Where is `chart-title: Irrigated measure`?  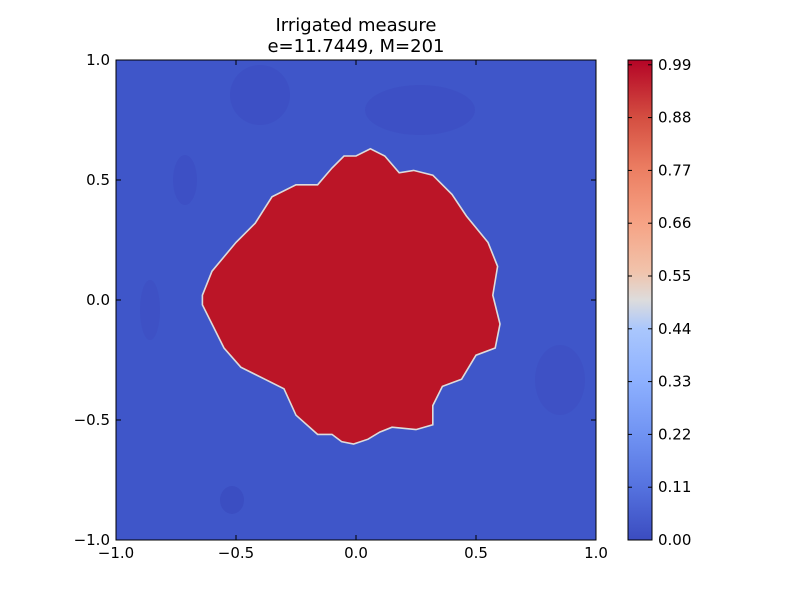
chart-title: Irrigated measure is located at coordinates (355, 25).